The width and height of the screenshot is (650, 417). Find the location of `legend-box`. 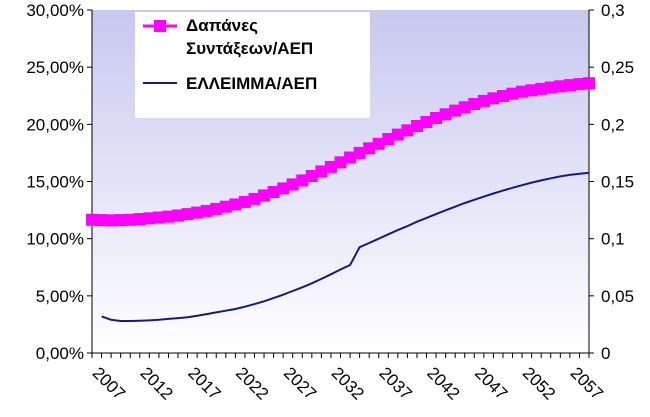

legend-box is located at coordinates (252, 65).